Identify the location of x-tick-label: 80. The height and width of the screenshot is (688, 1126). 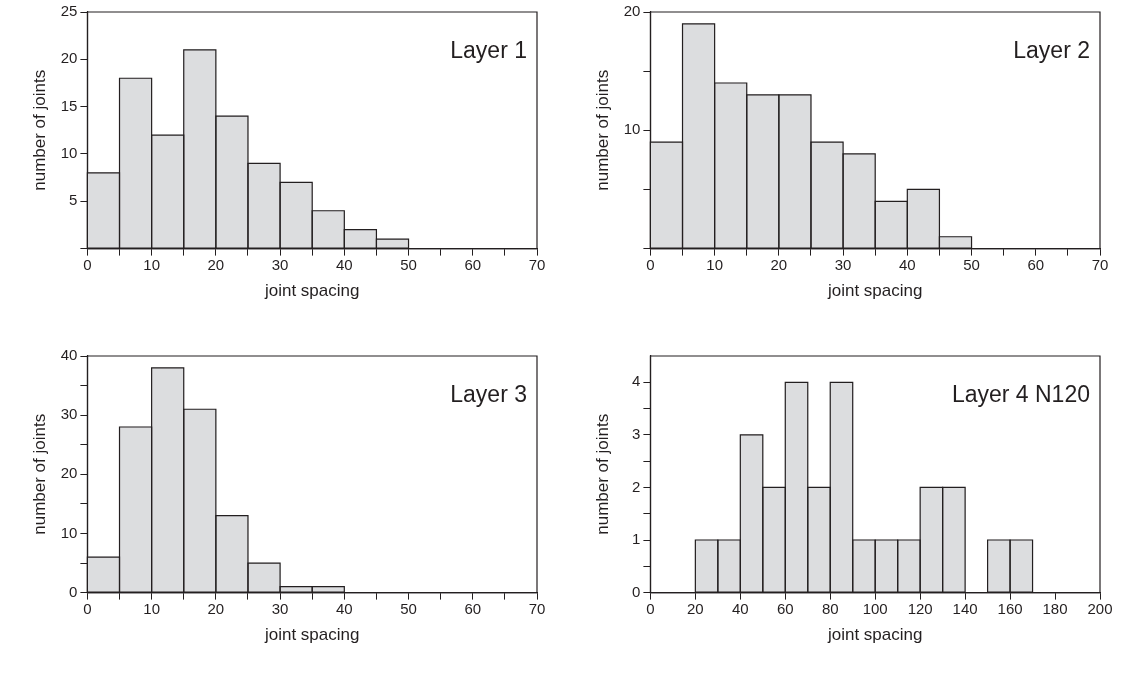
(830, 609).